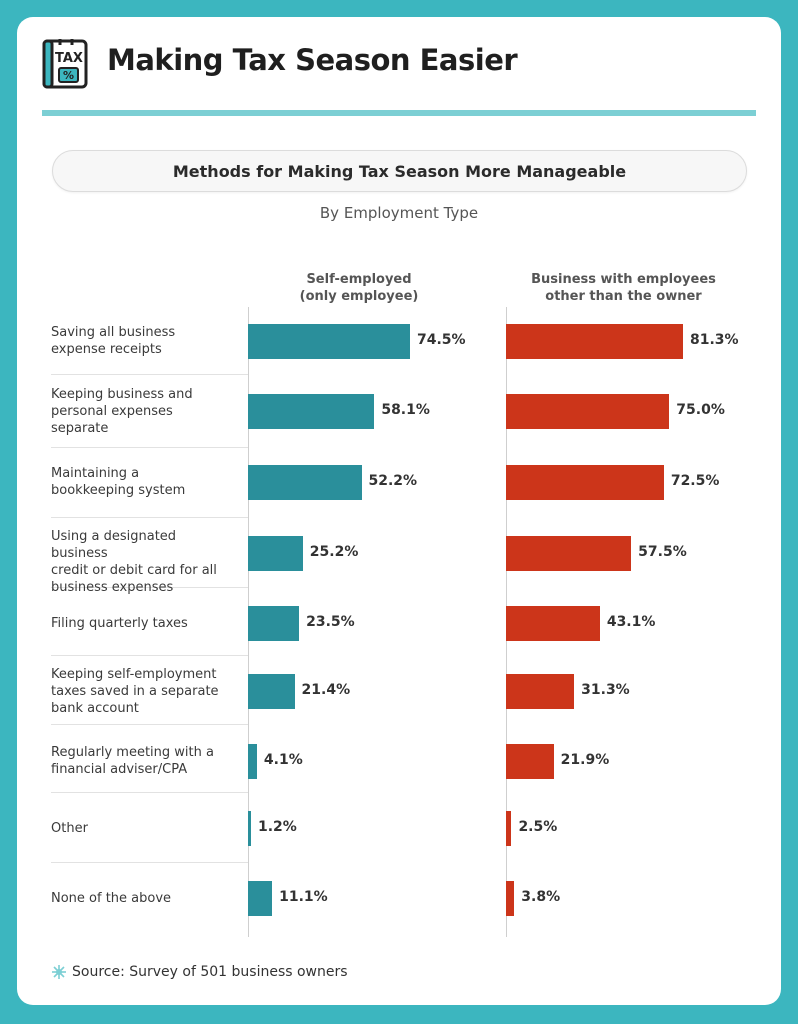 This screenshot has width=798, height=1024. Describe the element at coordinates (399, 213) in the screenshot. I see `chart-subtitle: By Employment Type` at that location.